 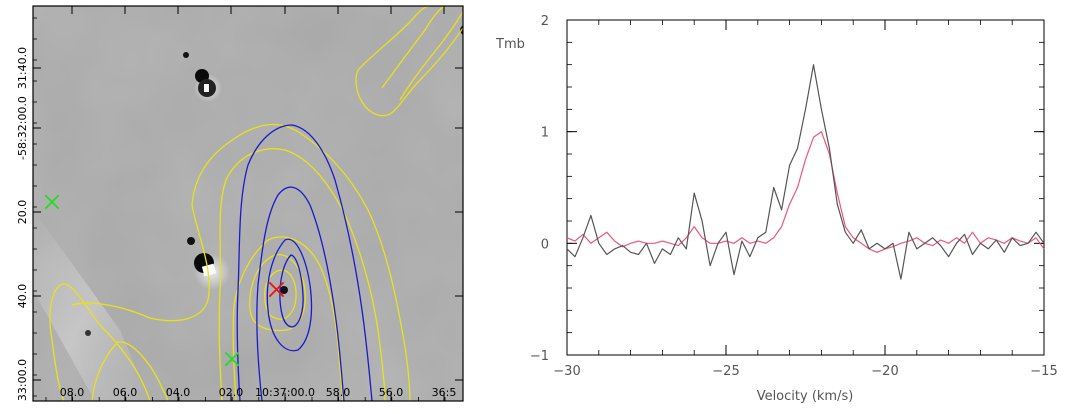 I want to click on image-x-tick-label: 58.0, so click(x=338, y=392).